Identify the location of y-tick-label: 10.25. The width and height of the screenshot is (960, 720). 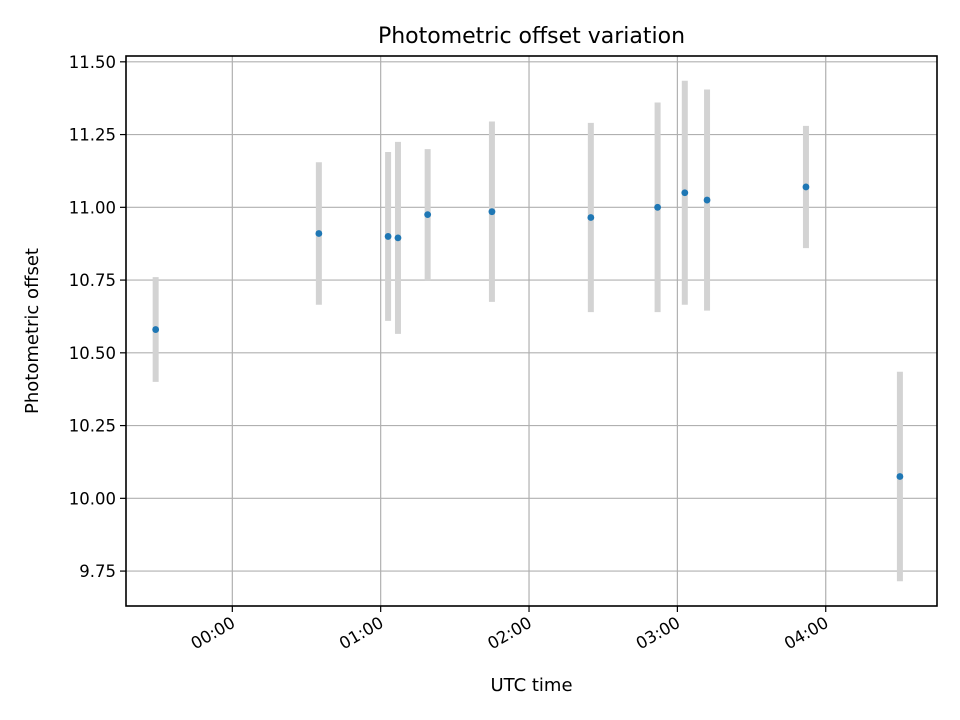
(92, 426).